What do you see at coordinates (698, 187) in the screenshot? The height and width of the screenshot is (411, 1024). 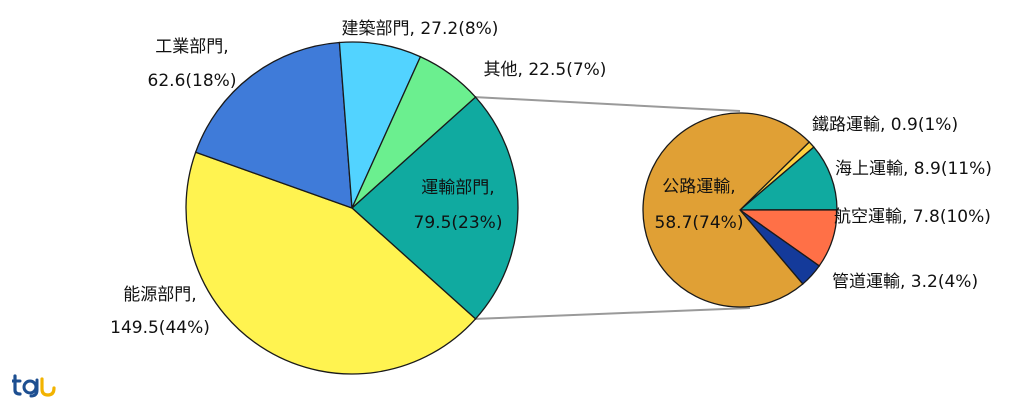 I see `label-公路運輸: 公路運輸,` at bounding box center [698, 187].